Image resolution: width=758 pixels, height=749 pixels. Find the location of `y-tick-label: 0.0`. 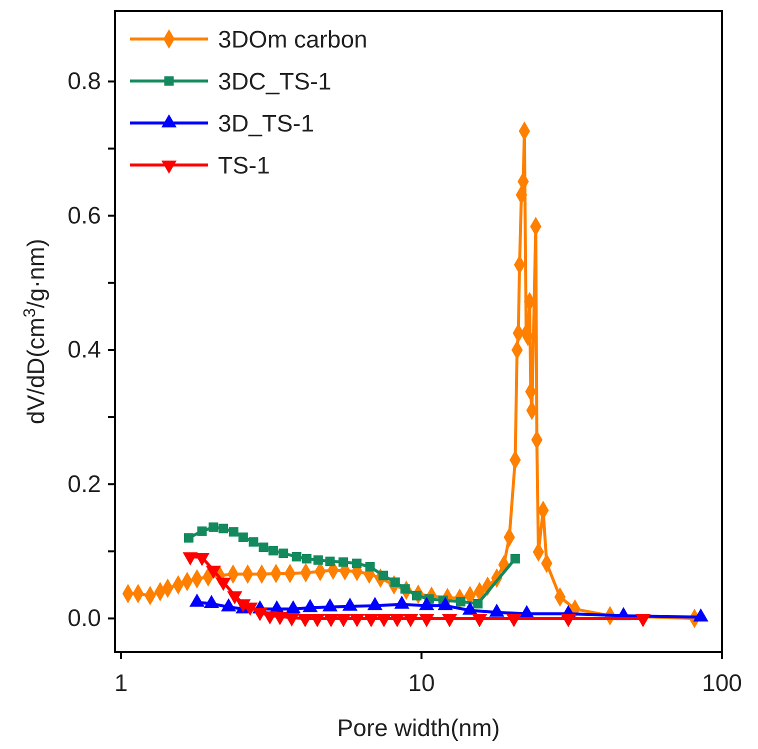

y-tick-label: 0.0 is located at coordinates (84, 618).